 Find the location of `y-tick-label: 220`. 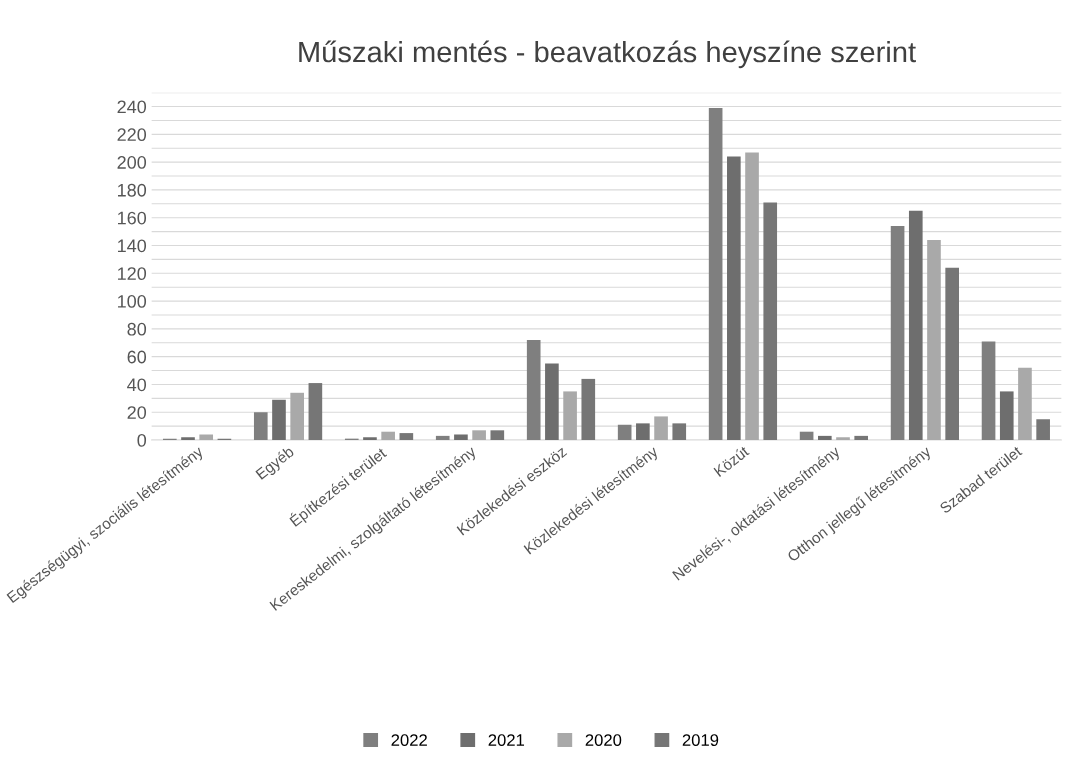

y-tick-label: 220 is located at coordinates (132, 135).